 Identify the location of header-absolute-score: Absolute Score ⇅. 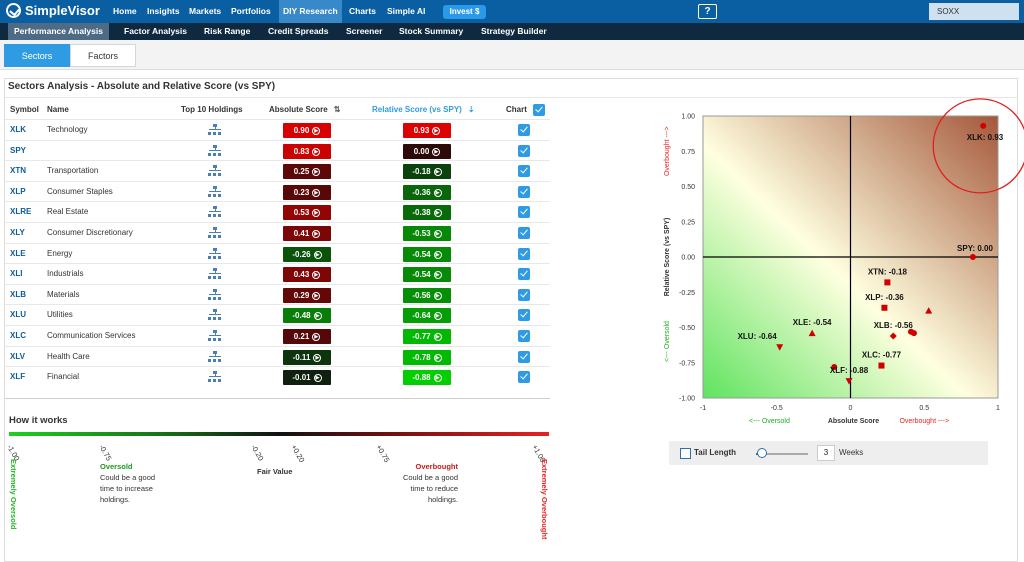
(304, 110).